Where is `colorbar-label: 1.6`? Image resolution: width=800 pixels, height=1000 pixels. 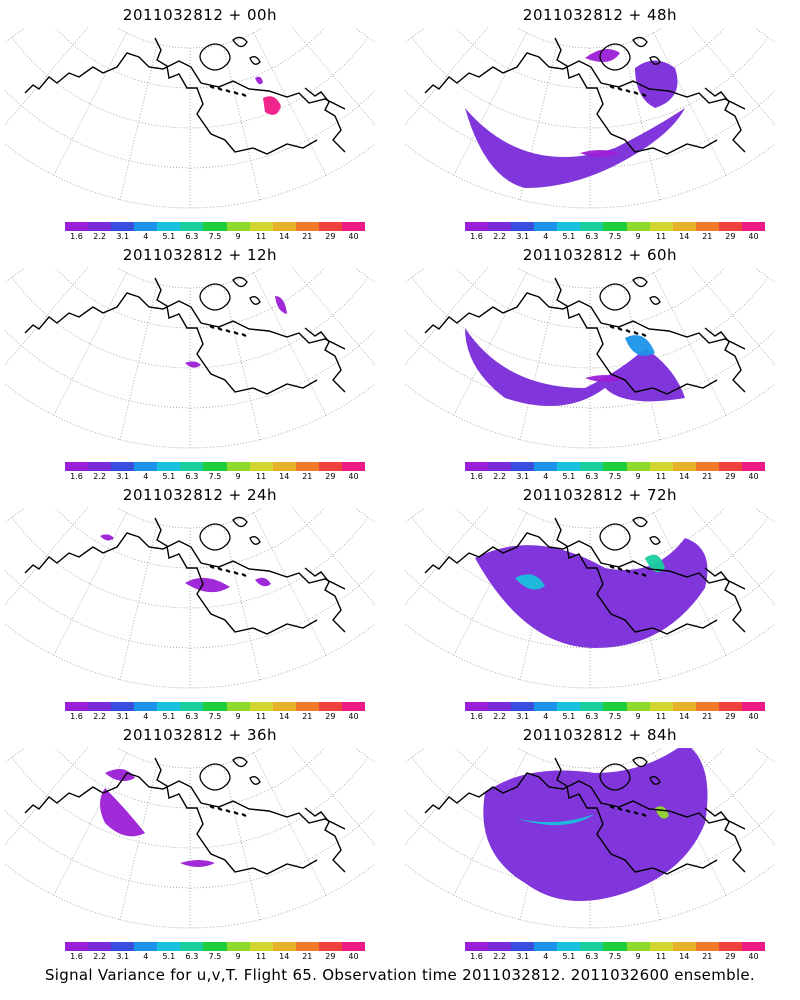 colorbar-label: 1.6 is located at coordinates (76, 716).